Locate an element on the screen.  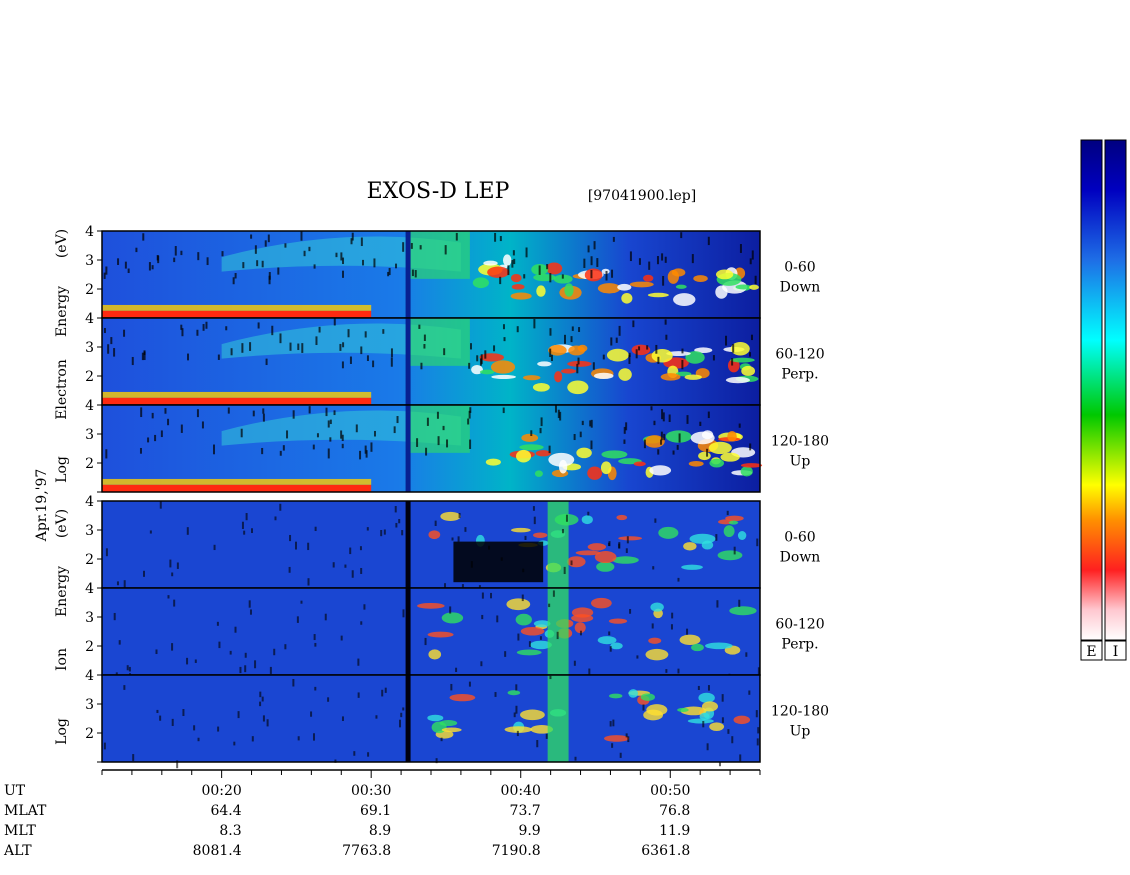
ion-vertical-feature is located at coordinates (558, 631).